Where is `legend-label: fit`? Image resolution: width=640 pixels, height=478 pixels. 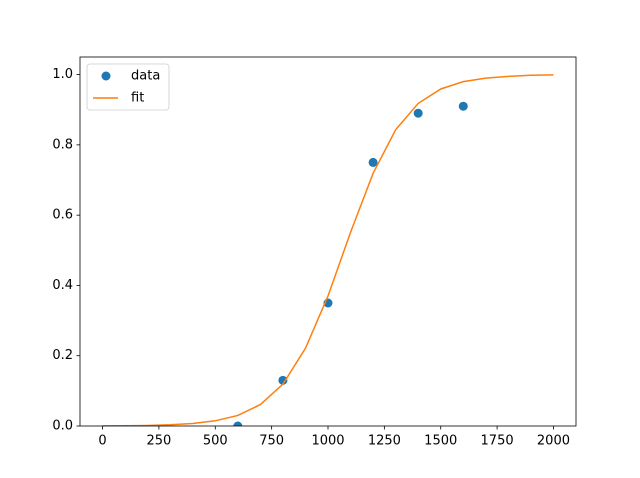
legend-label: fit is located at coordinates (137, 98).